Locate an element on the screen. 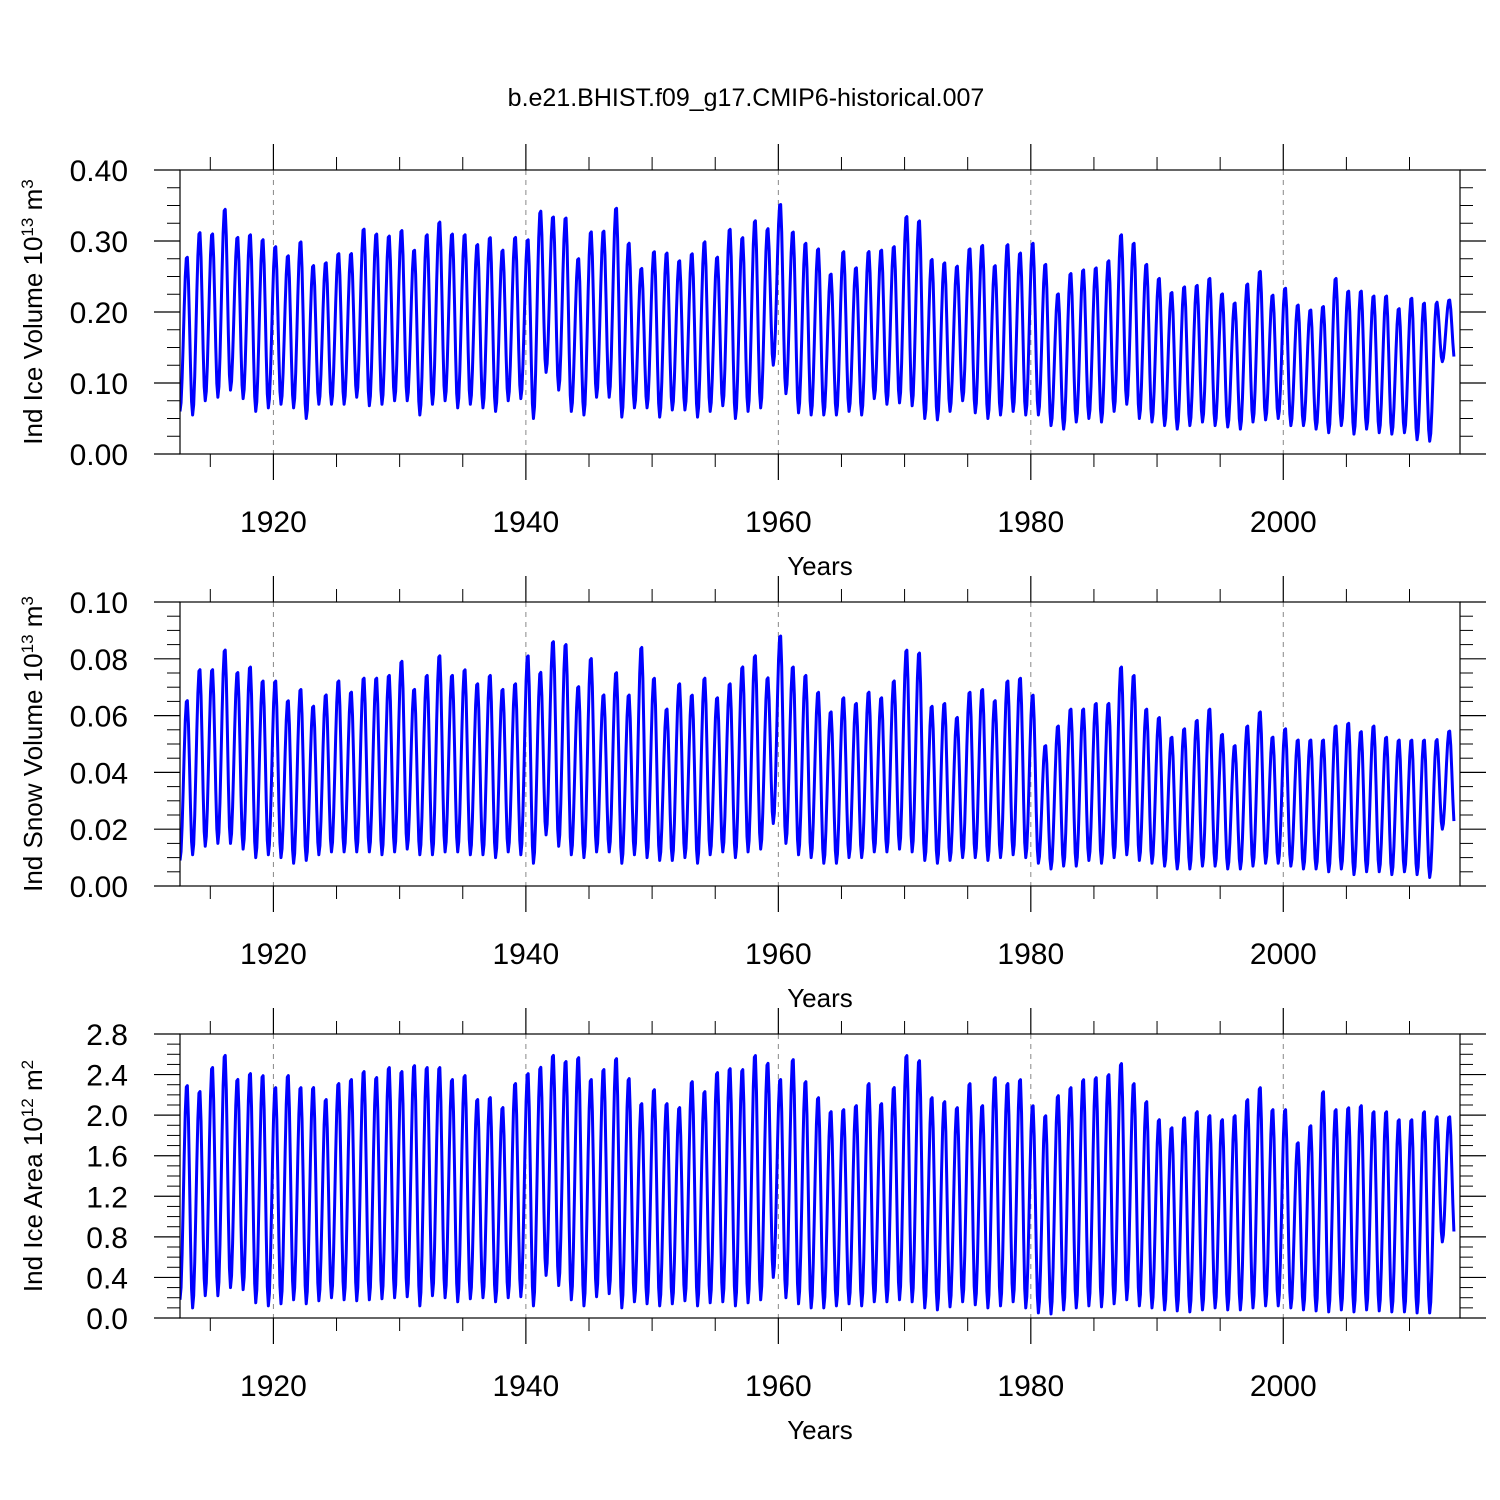  y-tick-label: 1.6 is located at coordinates (107, 1157).